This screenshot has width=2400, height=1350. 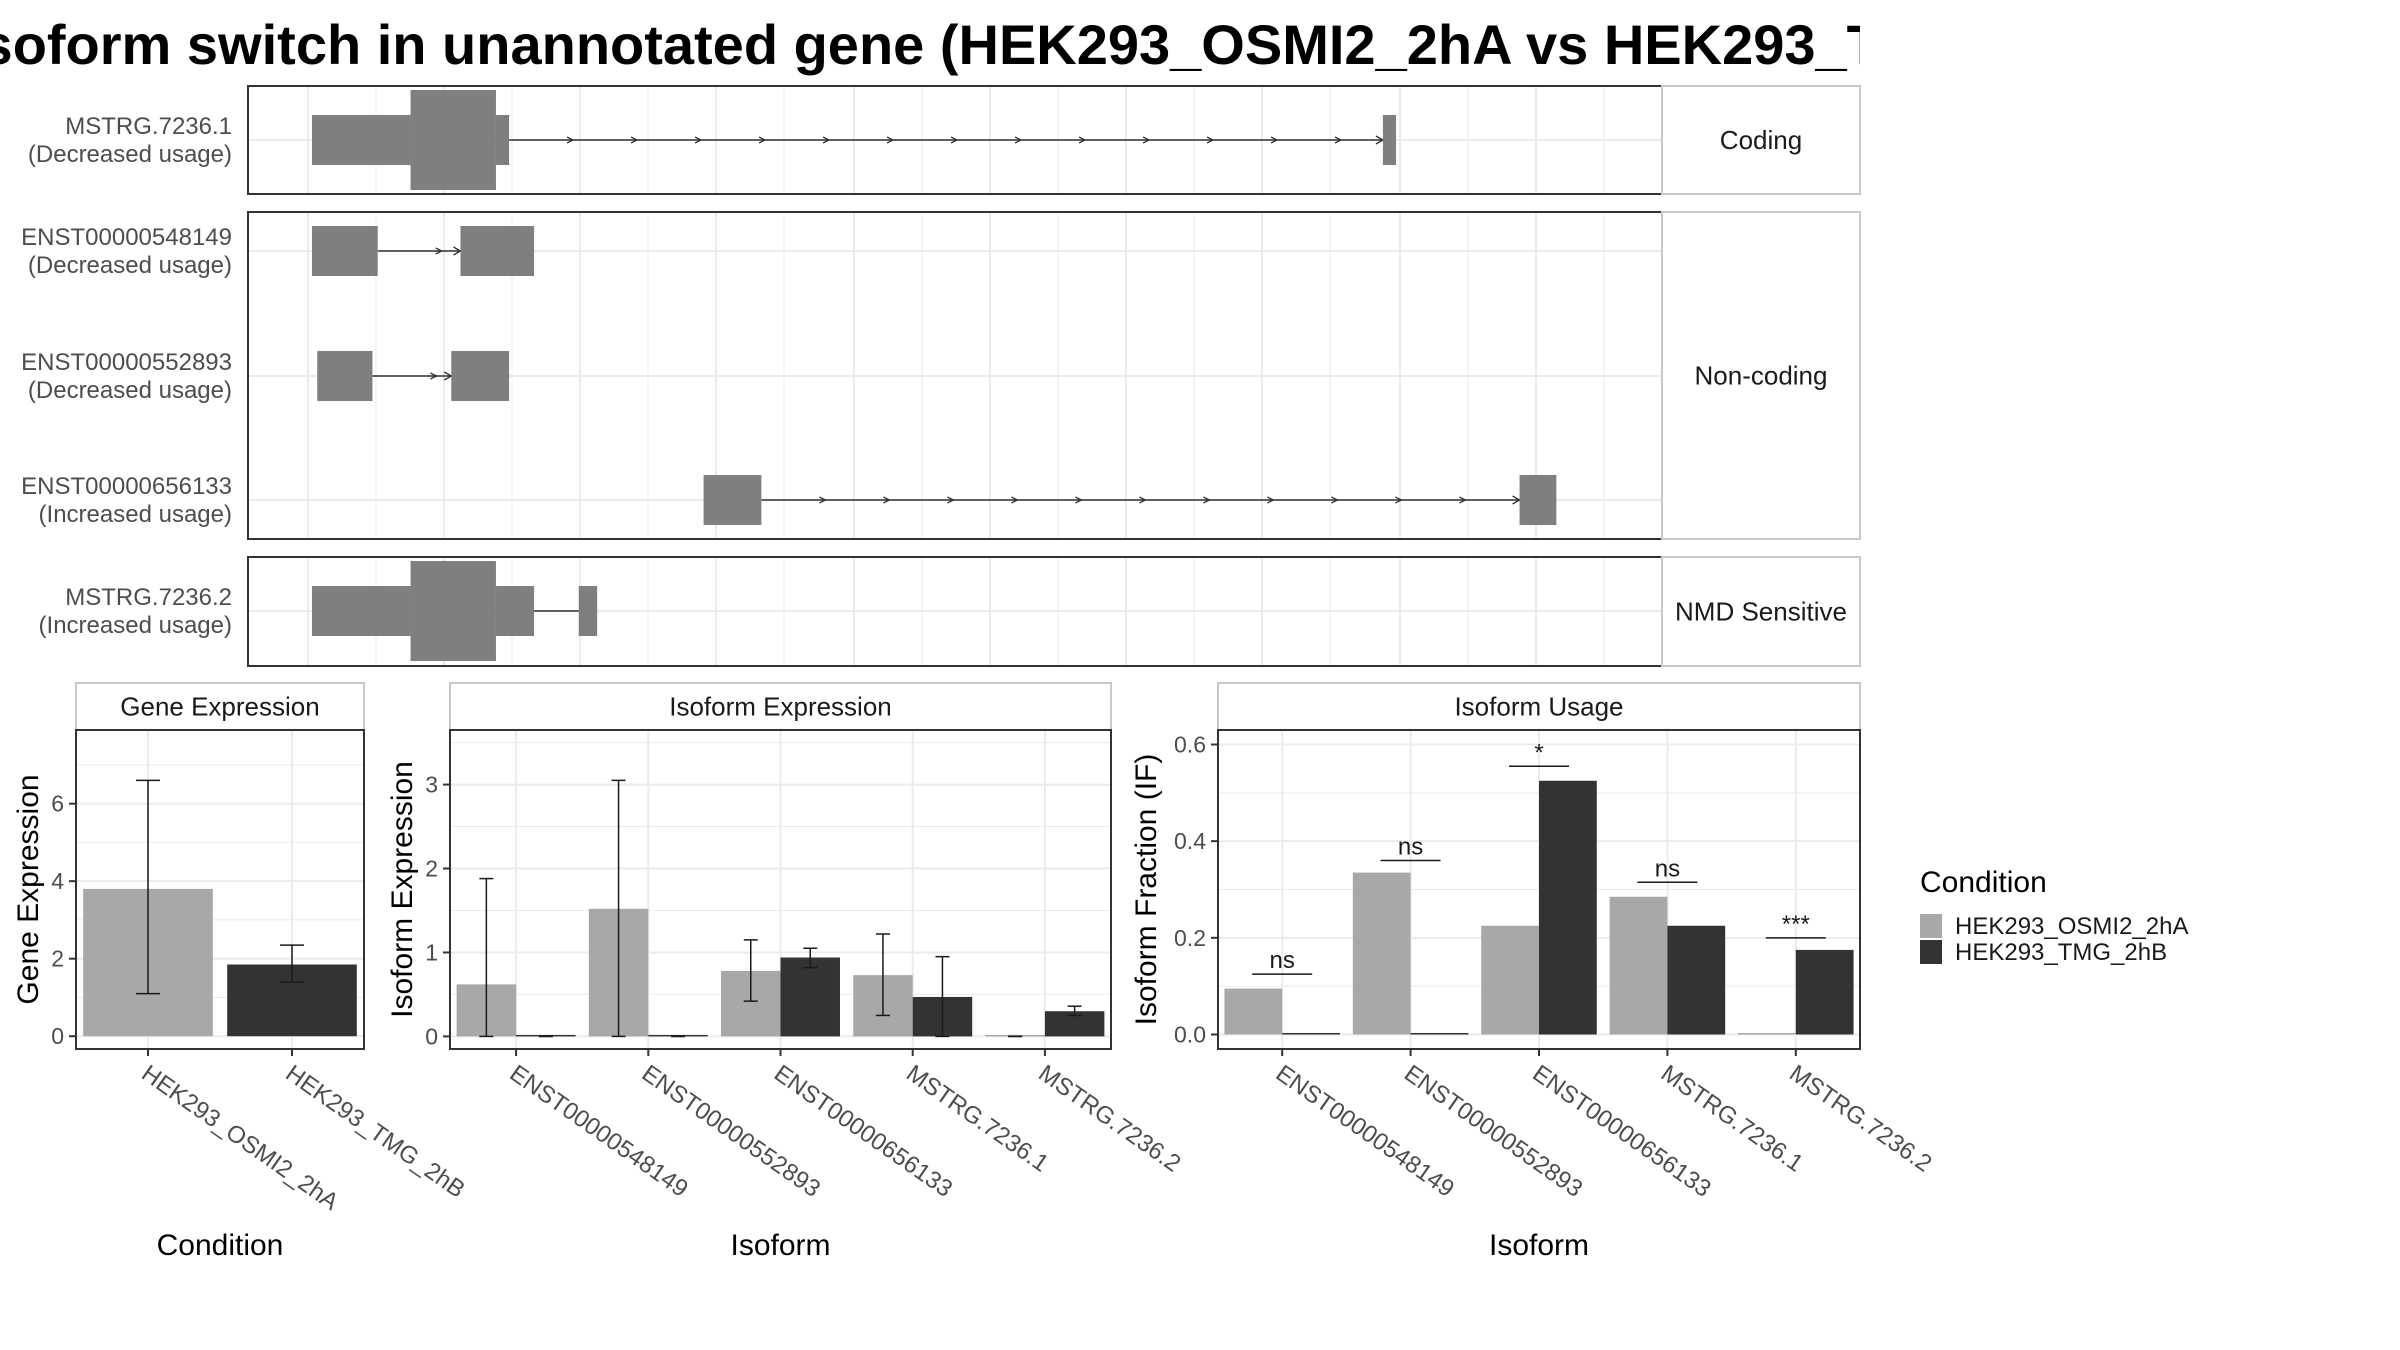 I want to click on y-tick-label: 0.0, so click(x=1190, y=1035).